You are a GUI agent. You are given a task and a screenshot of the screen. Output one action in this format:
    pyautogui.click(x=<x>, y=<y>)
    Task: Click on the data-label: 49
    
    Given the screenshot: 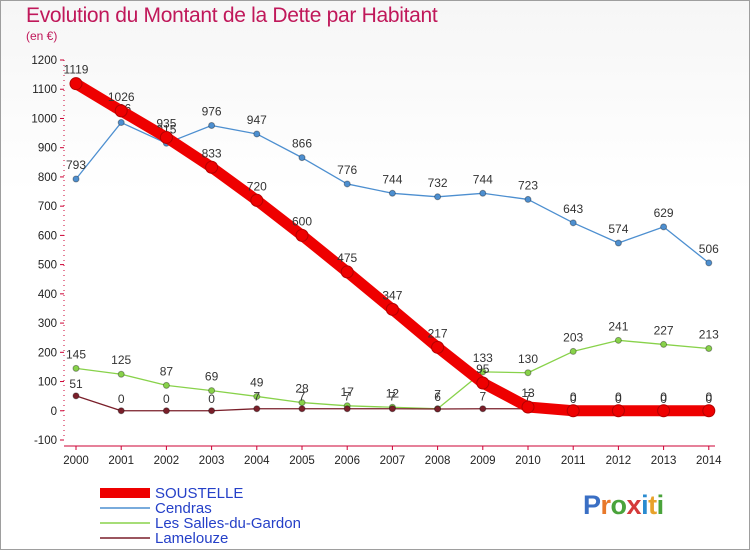 What is the action you would take?
    pyautogui.click(x=257, y=382)
    